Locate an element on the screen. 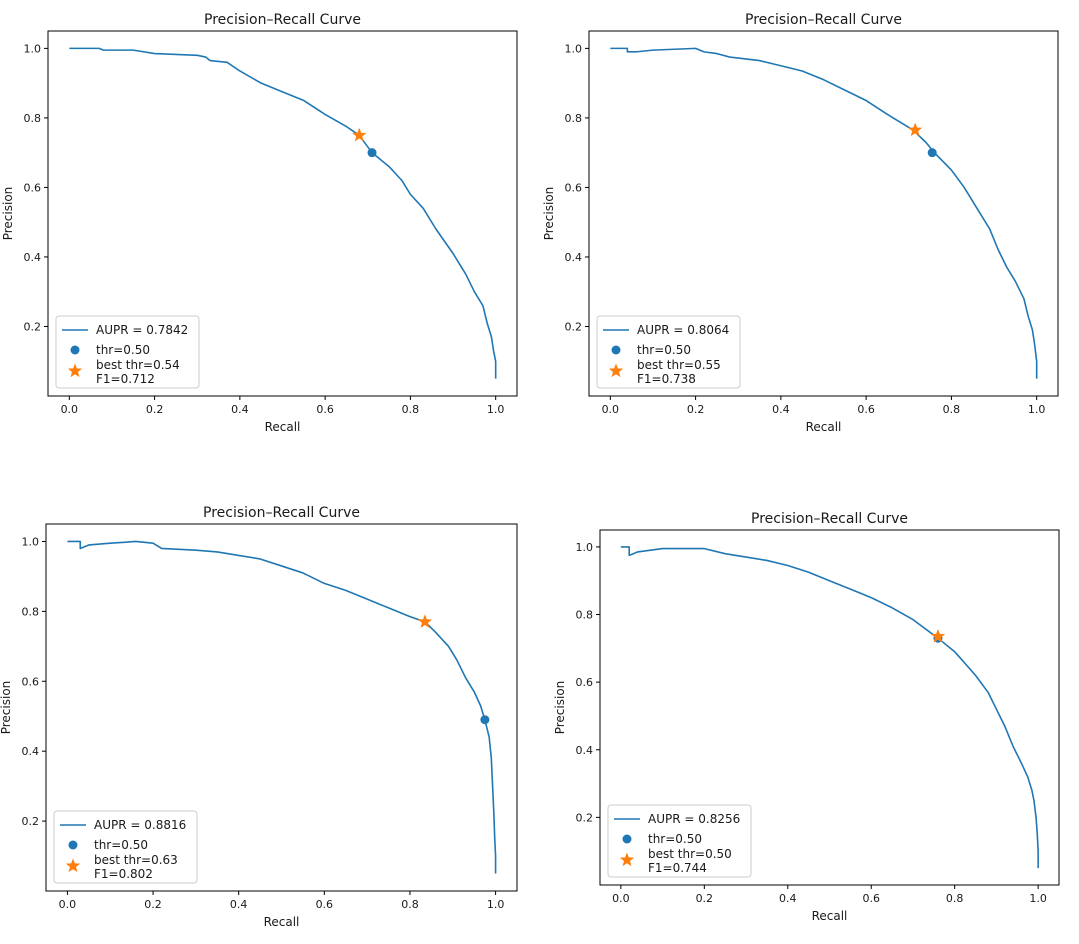 Image resolution: width=1079 pixels, height=944 pixels. legend-aupr-label: AUPR = 0.8256 is located at coordinates (694, 819).